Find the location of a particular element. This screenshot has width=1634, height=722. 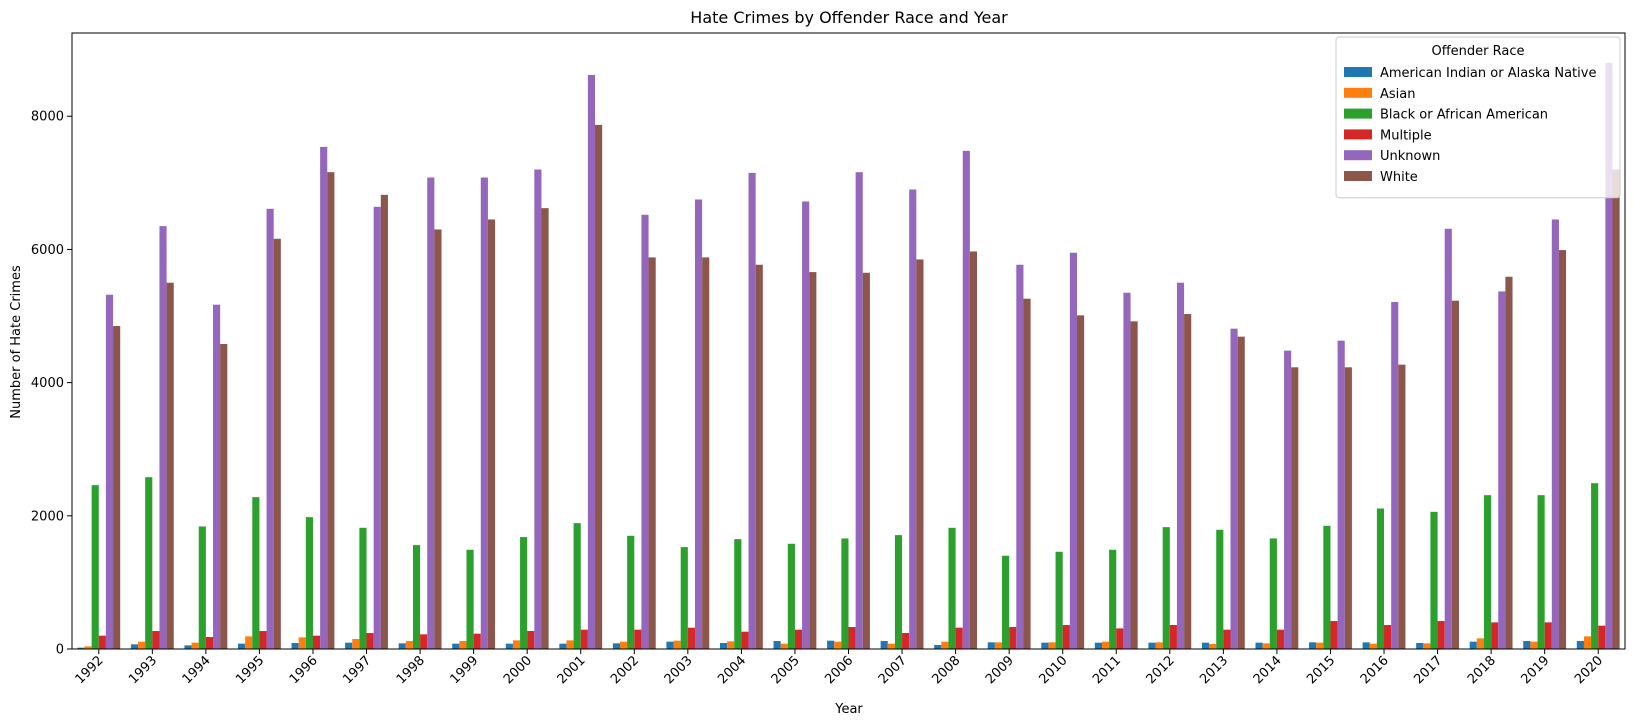

legend-label: American Indian or Alaska Native is located at coordinates (1488, 73).